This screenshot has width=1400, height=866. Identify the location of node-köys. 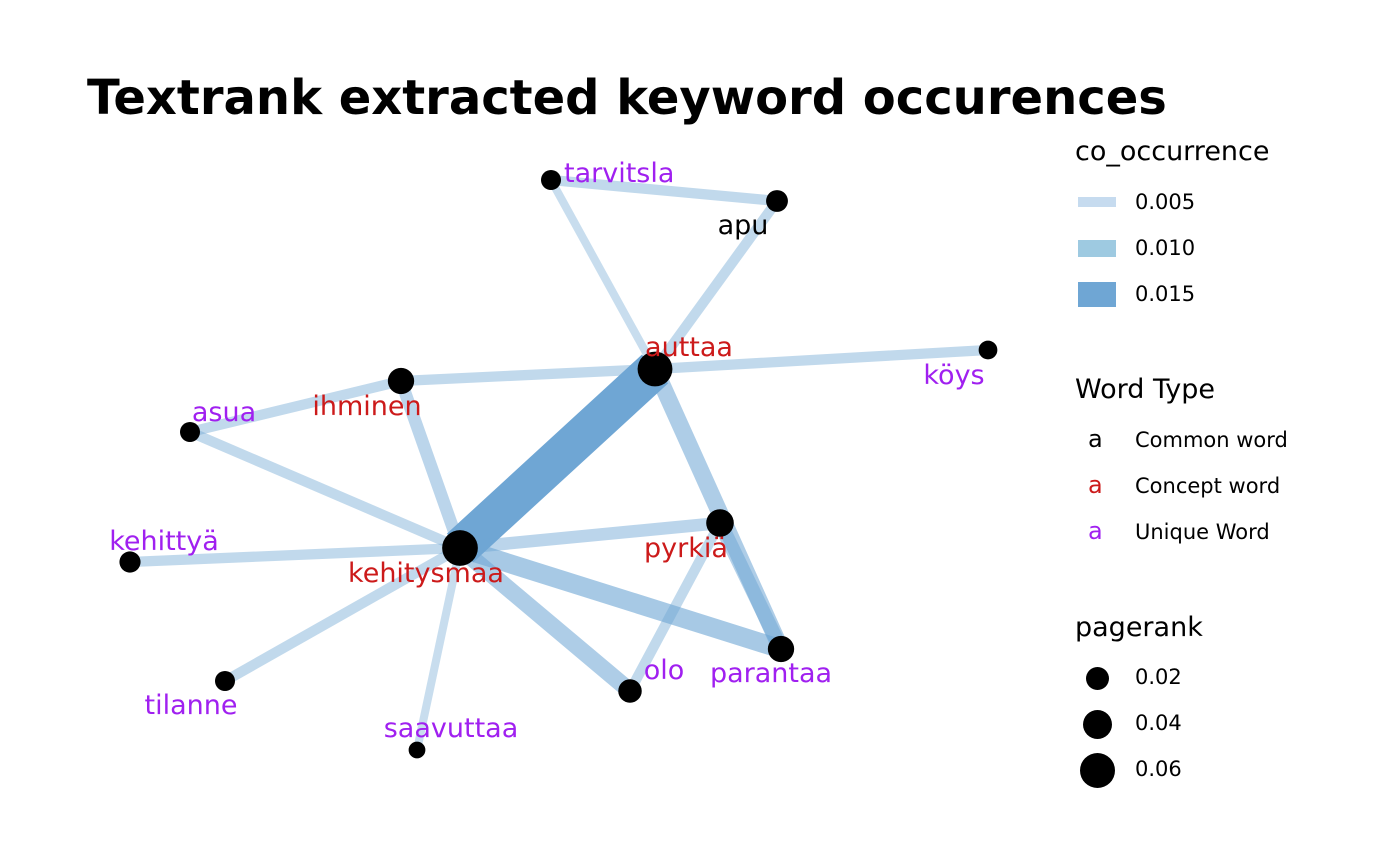
(988, 350).